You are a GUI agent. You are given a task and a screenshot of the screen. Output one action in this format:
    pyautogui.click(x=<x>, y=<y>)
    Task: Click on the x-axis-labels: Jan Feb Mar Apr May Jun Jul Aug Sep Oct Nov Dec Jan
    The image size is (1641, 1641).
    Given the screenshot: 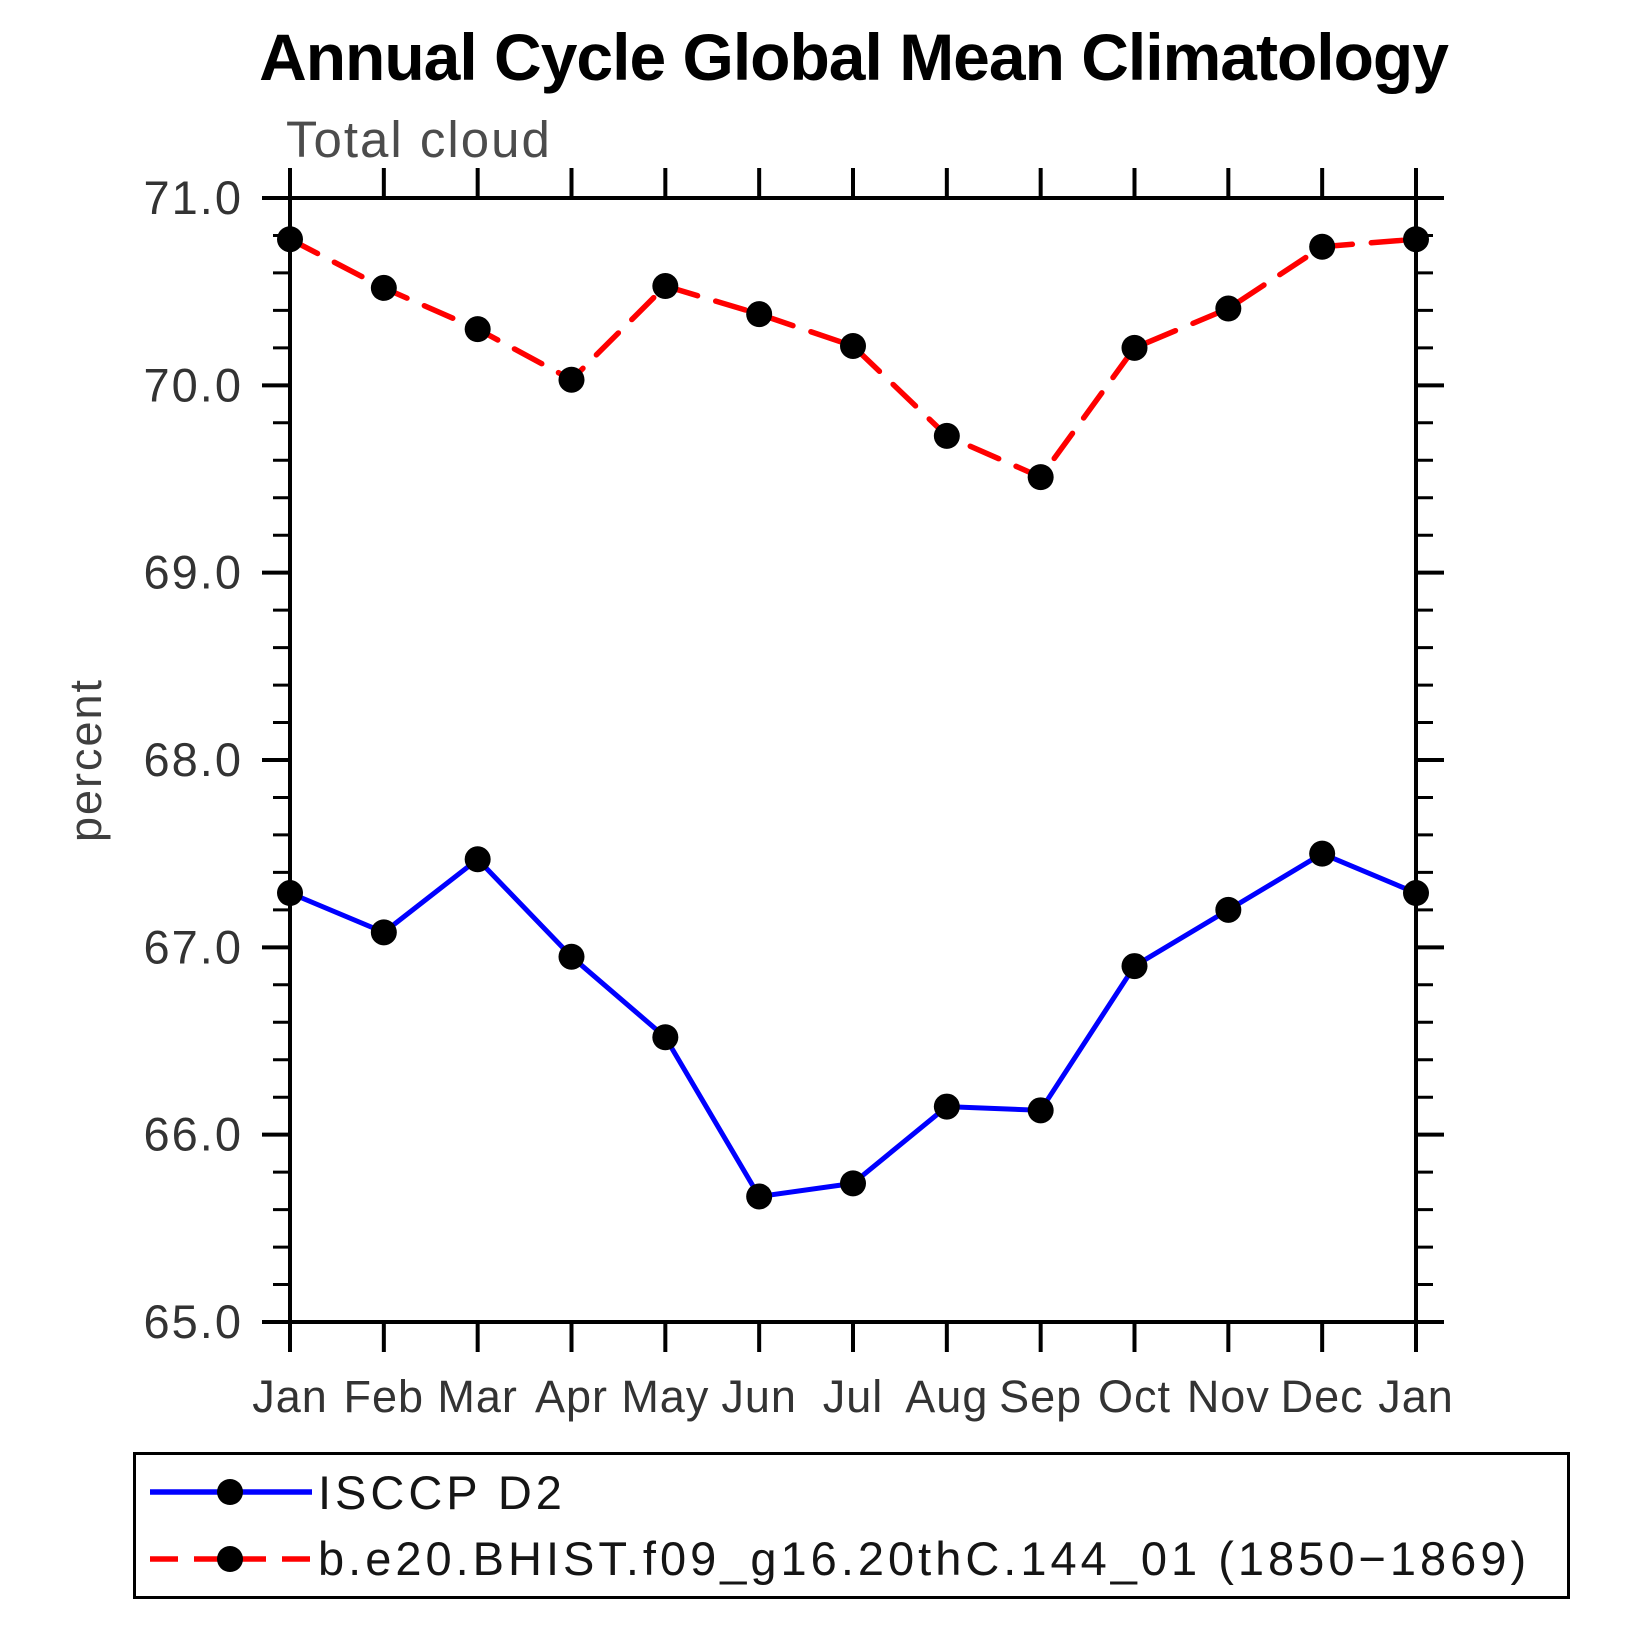 What is the action you would take?
    pyautogui.click(x=853, y=1396)
    